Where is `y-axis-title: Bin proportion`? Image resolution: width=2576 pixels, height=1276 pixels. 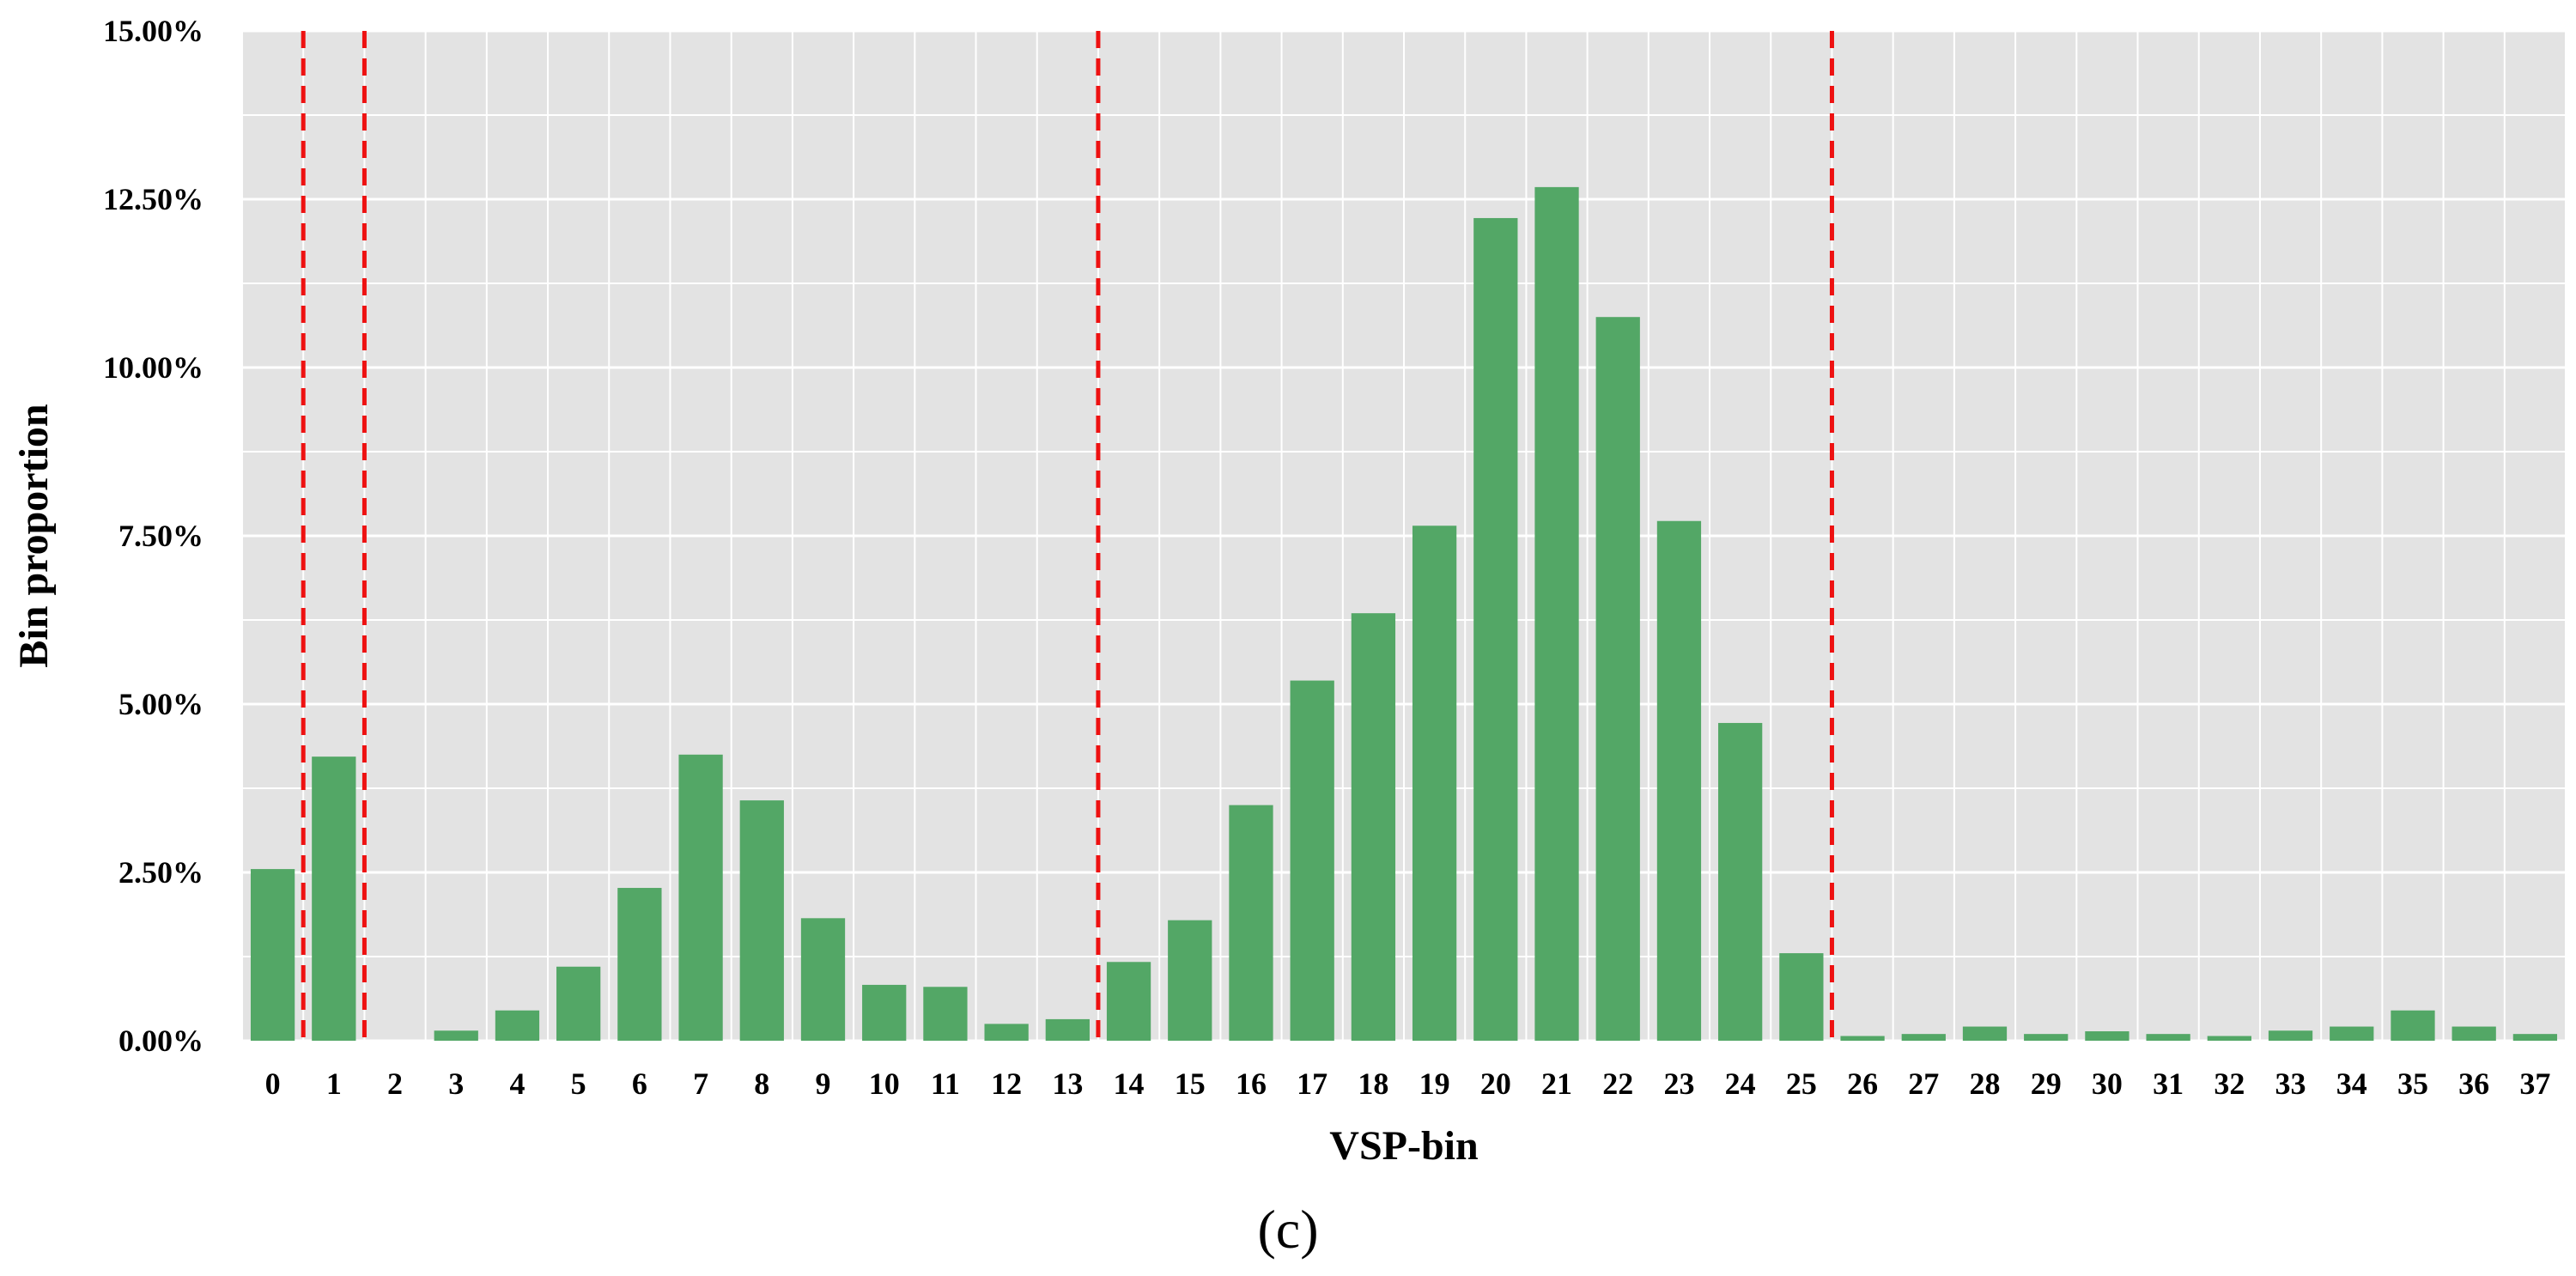 y-axis-title: Bin proportion is located at coordinates (34, 535).